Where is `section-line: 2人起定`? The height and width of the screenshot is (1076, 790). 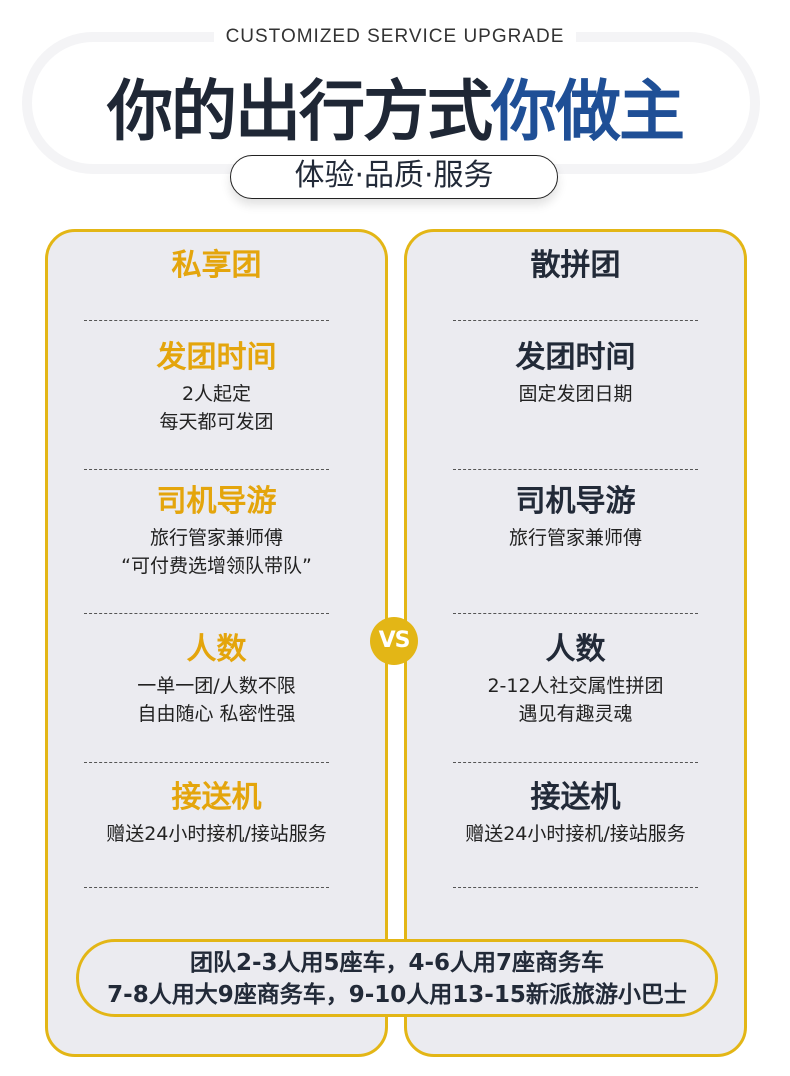
section-line: 2人起定 is located at coordinates (216, 394).